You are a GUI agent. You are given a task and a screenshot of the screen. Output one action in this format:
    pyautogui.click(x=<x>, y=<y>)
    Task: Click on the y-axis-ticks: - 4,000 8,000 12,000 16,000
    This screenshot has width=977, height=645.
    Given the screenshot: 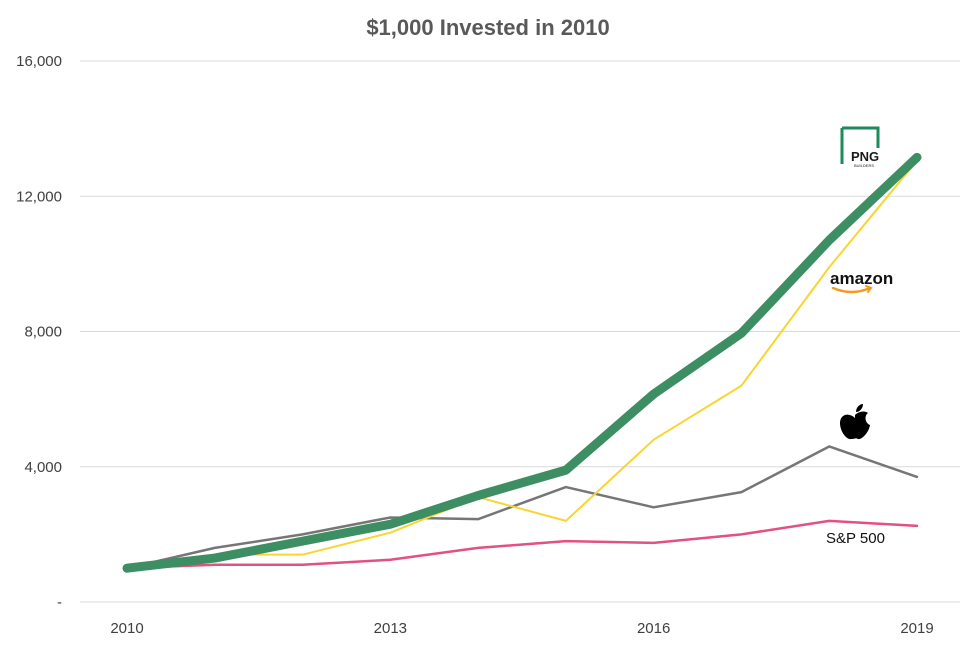 What is the action you would take?
    pyautogui.click(x=39, y=332)
    